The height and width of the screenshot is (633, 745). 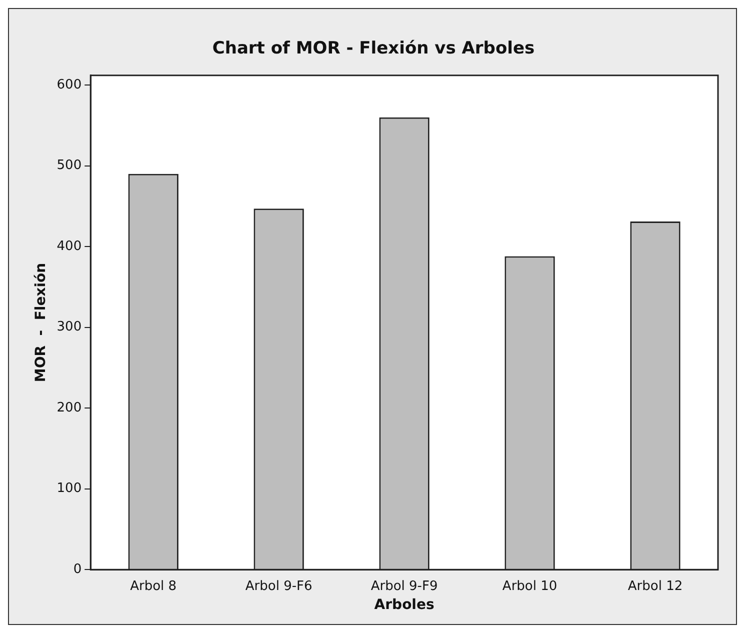 What do you see at coordinates (77, 569) in the screenshot?
I see `y-tick-label: 0` at bounding box center [77, 569].